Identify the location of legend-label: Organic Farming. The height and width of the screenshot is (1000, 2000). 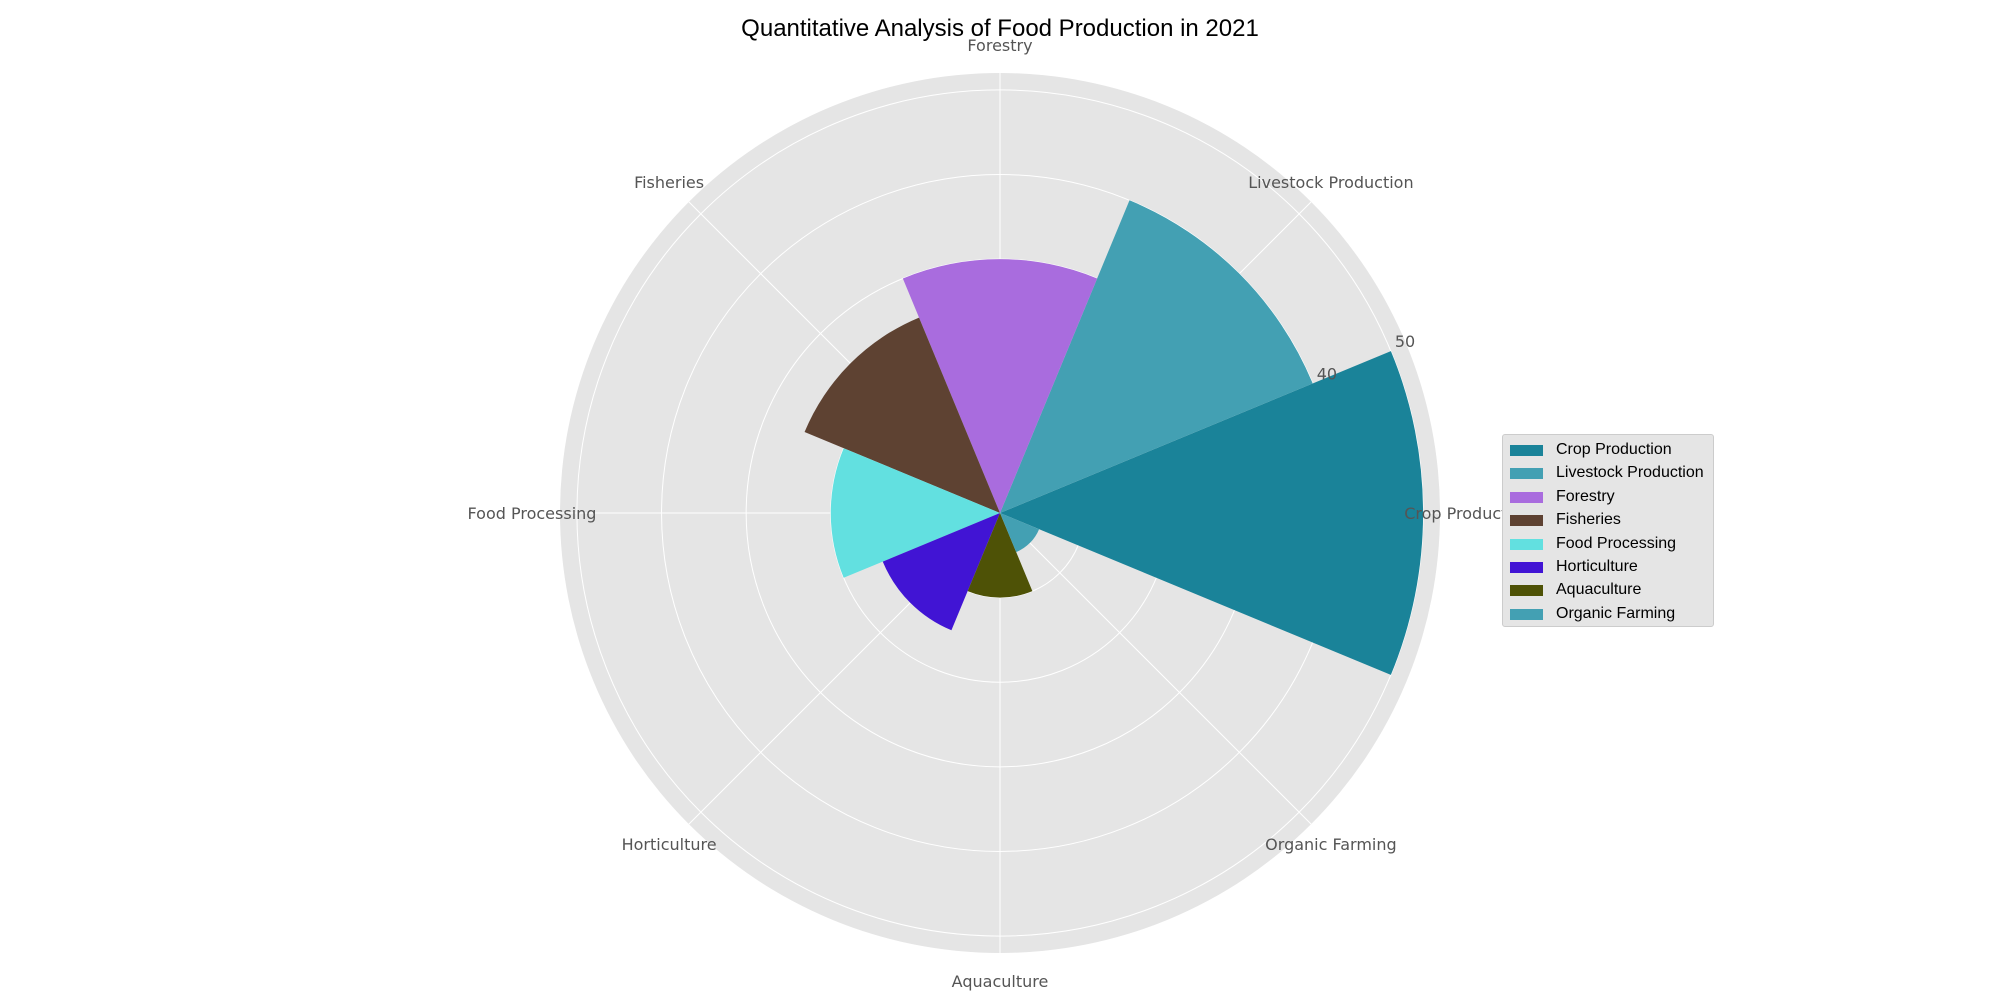
(1616, 613).